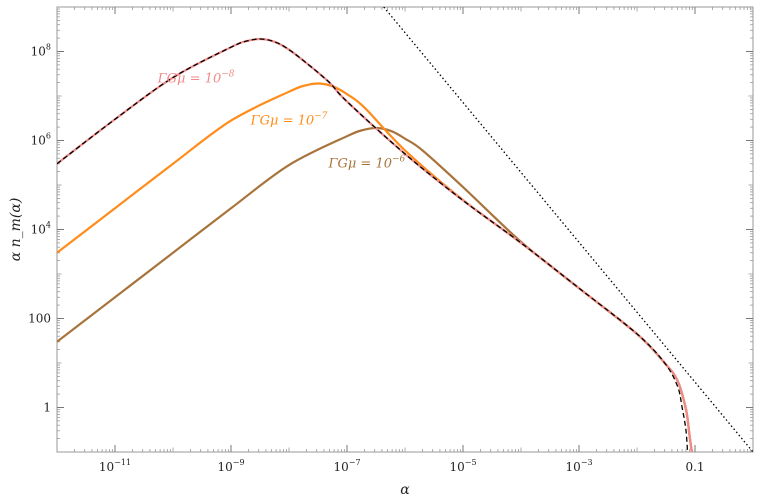  What do you see at coordinates (16, 230) in the screenshot?
I see `y-axis-title: α n_m(α)` at bounding box center [16, 230].